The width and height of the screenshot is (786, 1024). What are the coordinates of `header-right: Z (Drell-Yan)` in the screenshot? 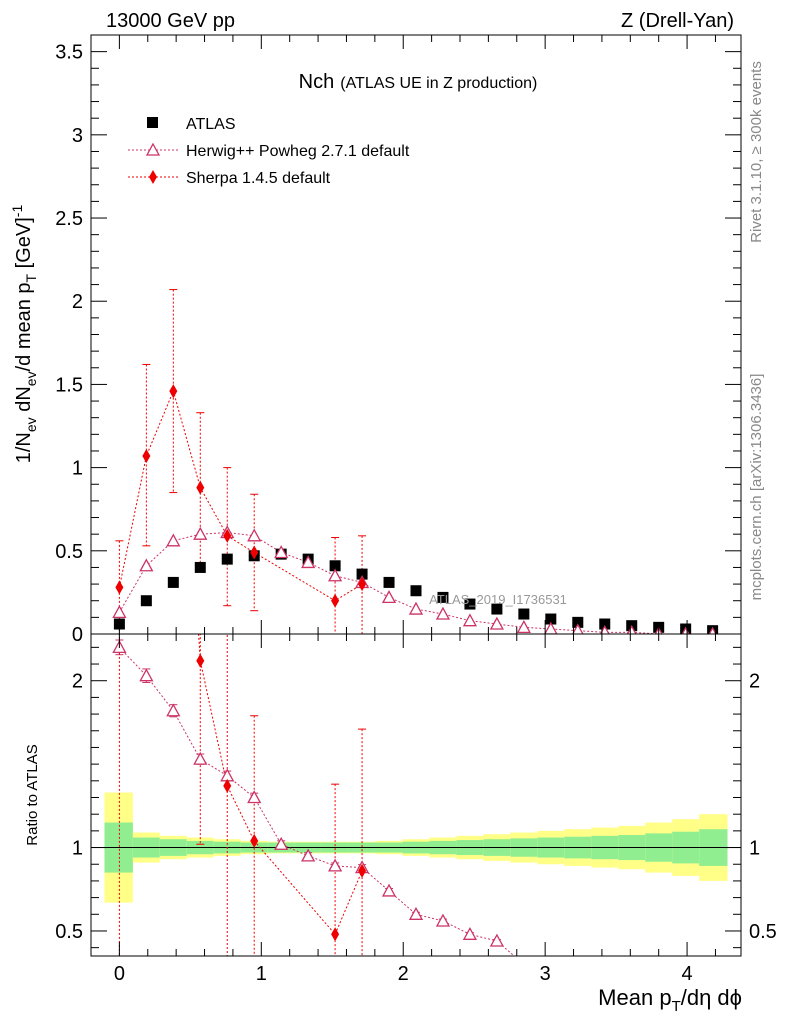 It's located at (677, 21).